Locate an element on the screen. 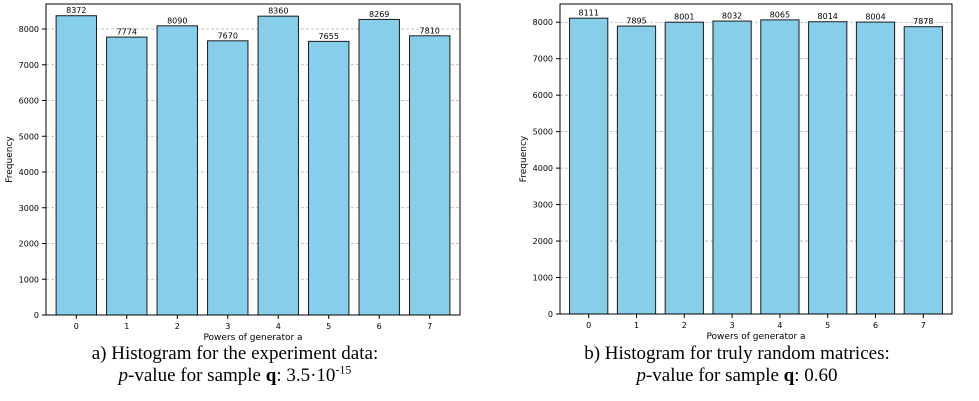  bar-value-label: 8372 is located at coordinates (76, 10).